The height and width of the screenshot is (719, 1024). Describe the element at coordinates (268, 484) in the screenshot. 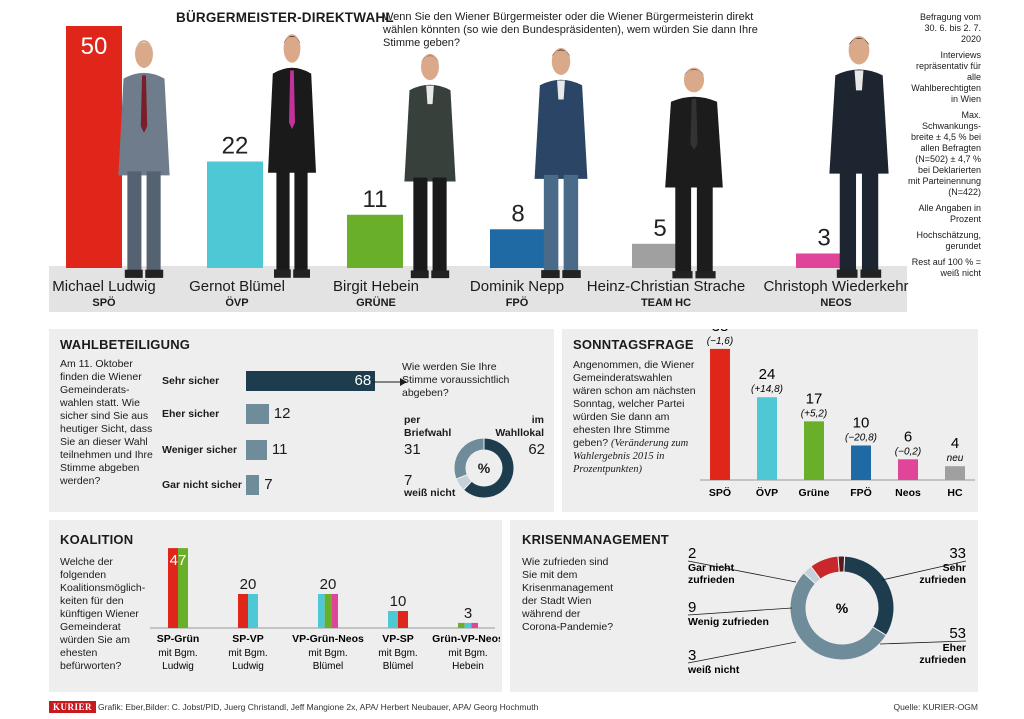

I see `wahlbeteiligung-value: 7` at that location.